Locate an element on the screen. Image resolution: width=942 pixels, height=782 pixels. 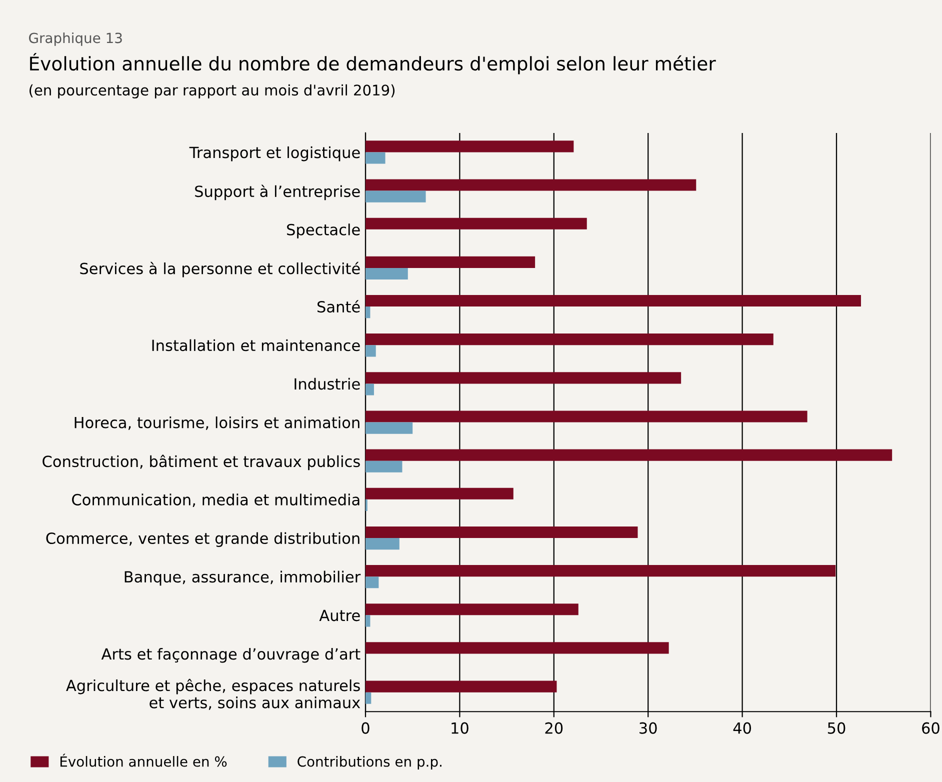
y-tick-label: Horeca, tourisme, loisirs et animation is located at coordinates (217, 423).